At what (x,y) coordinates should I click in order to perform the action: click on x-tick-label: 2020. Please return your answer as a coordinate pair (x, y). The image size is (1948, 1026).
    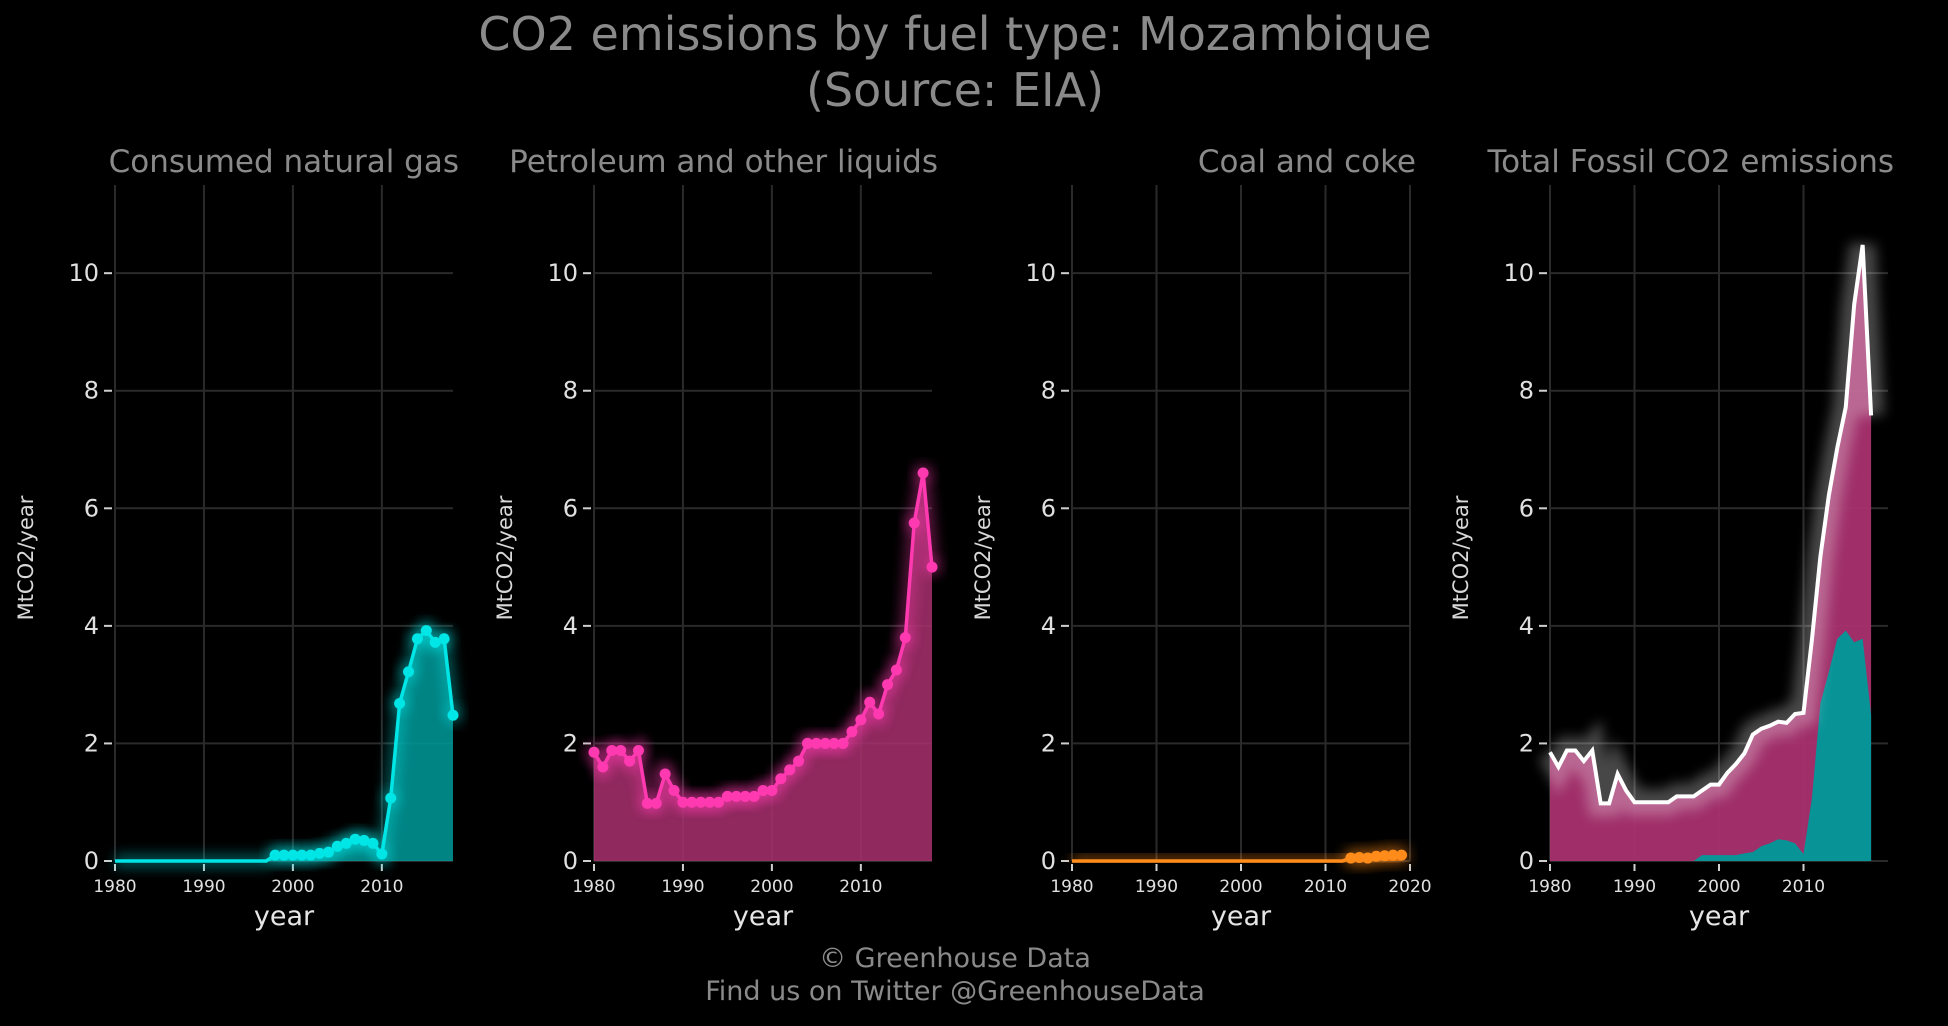
    Looking at the image, I should click on (1409, 887).